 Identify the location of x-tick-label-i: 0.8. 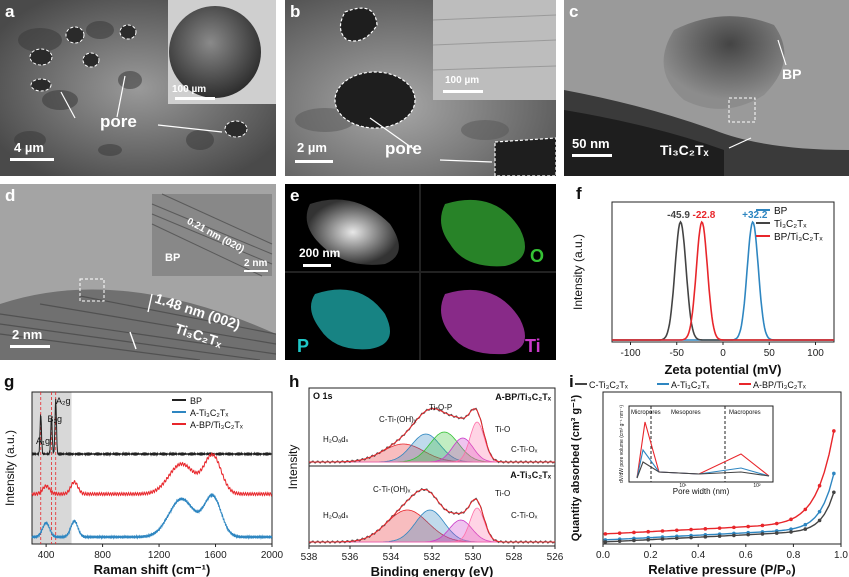
(793, 555).